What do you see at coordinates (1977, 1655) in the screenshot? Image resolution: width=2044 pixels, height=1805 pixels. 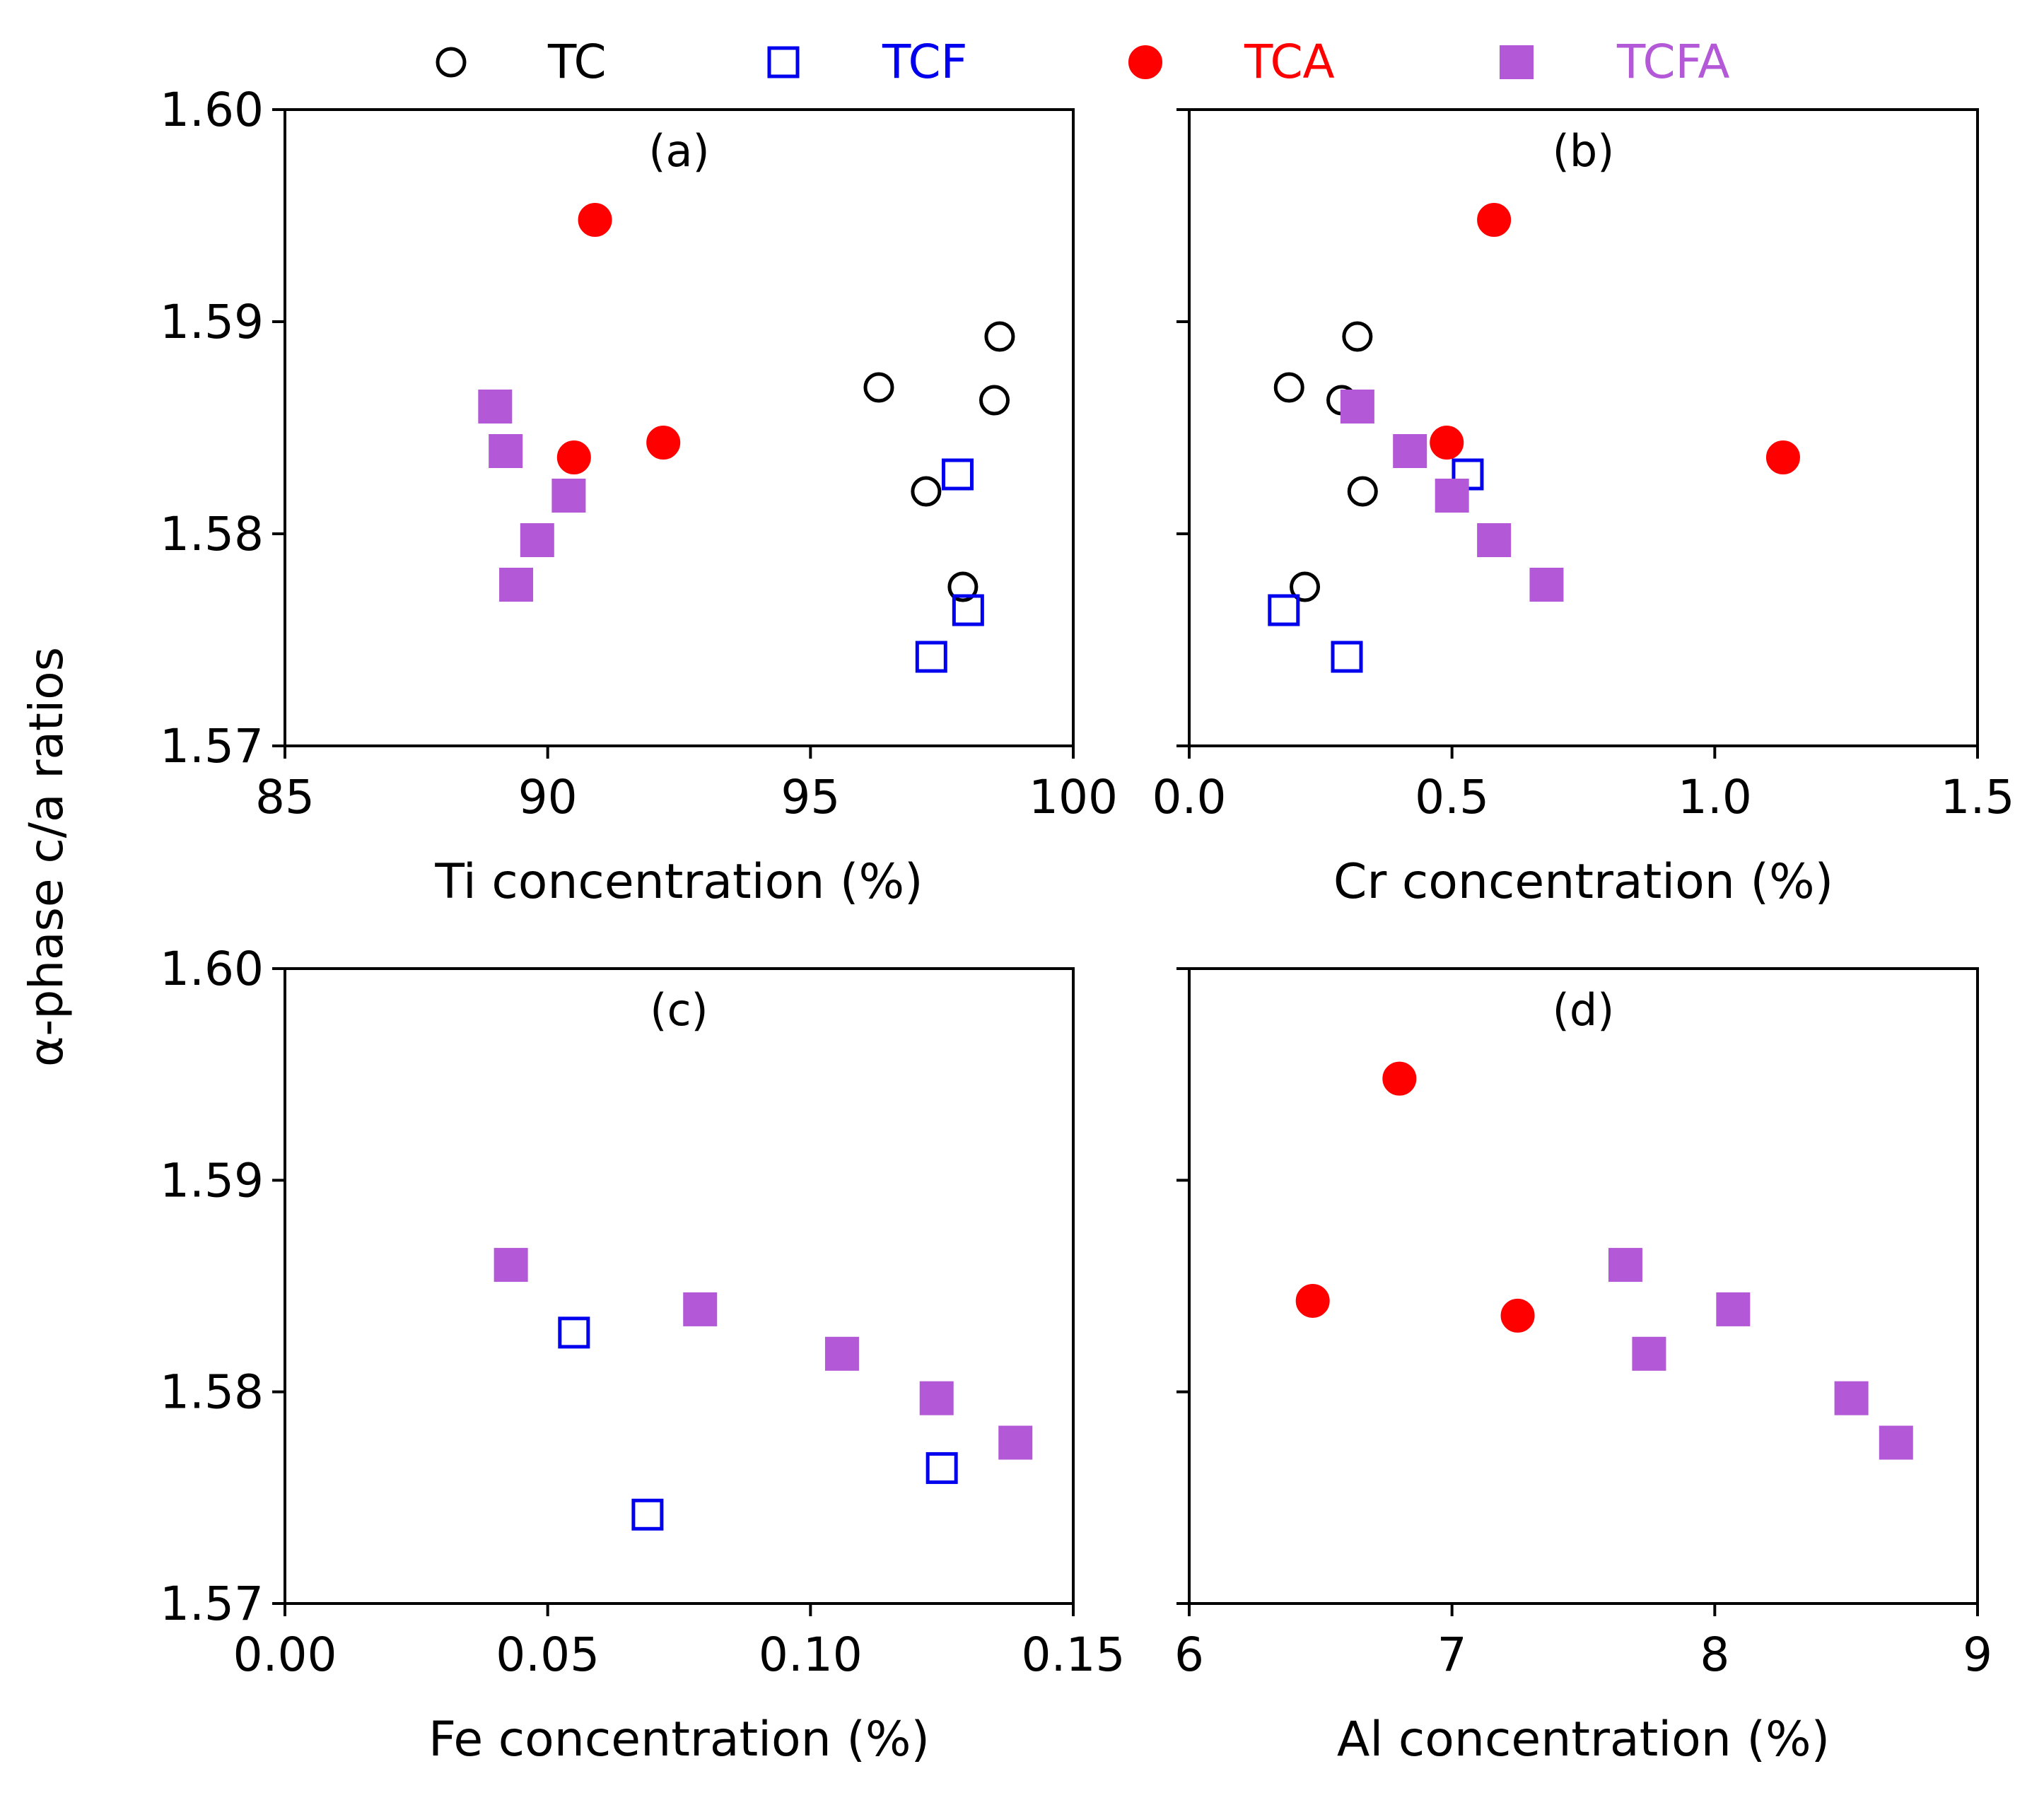 I see `x-tick-label: 9` at bounding box center [1977, 1655].